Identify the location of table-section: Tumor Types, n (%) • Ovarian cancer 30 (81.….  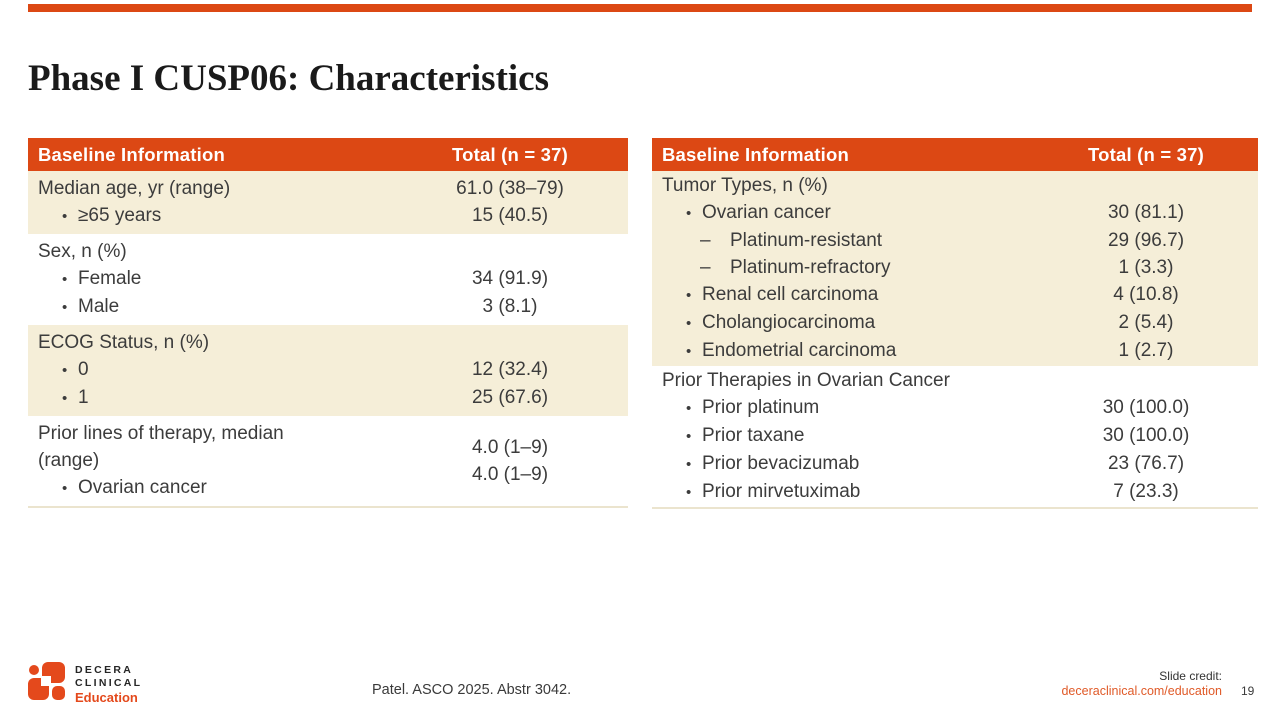
(955, 268).